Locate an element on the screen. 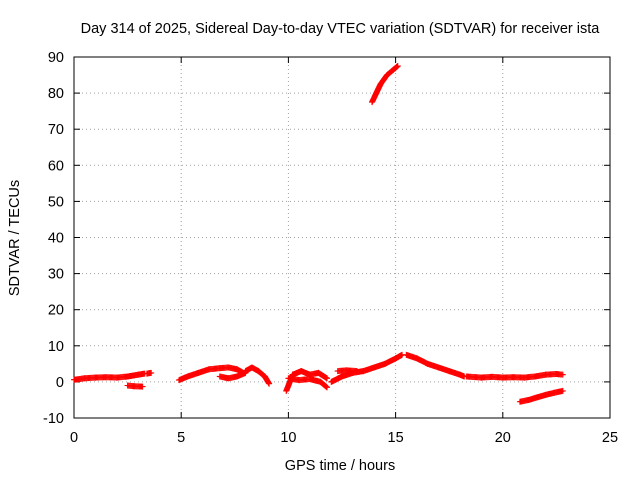 This screenshot has width=640, height=480. x-tick-label: 25 is located at coordinates (610, 438).